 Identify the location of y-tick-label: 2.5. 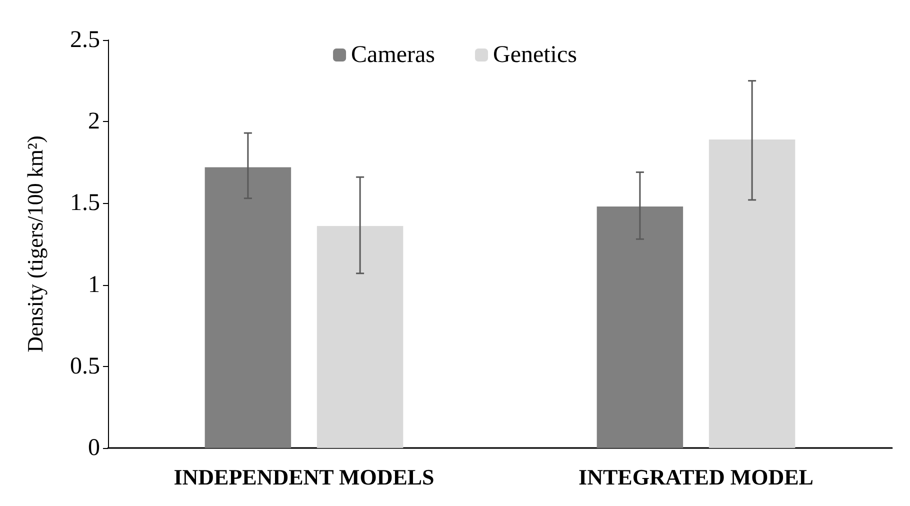
(85, 40).